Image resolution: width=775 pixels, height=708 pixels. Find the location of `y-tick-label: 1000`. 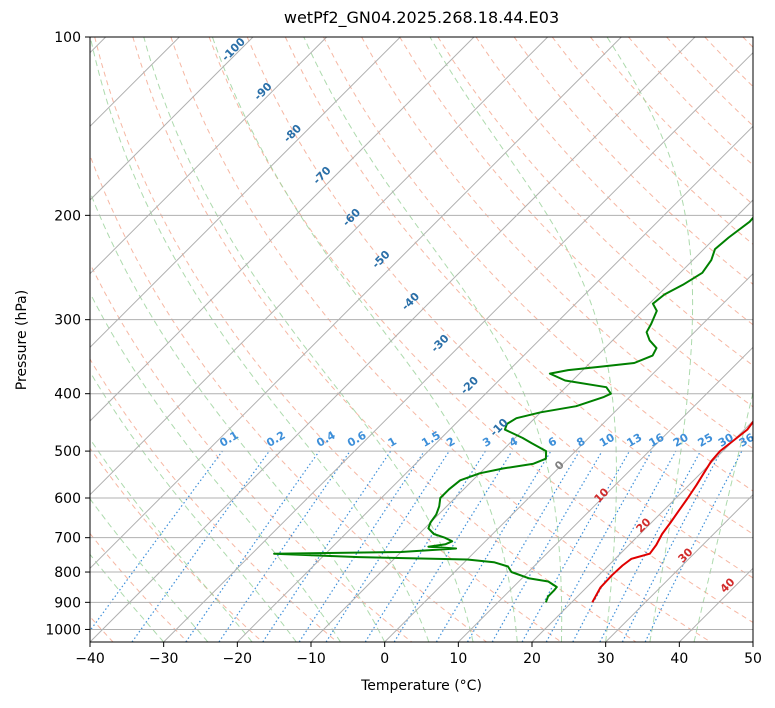

y-tick-label: 1000 is located at coordinates (63, 630).